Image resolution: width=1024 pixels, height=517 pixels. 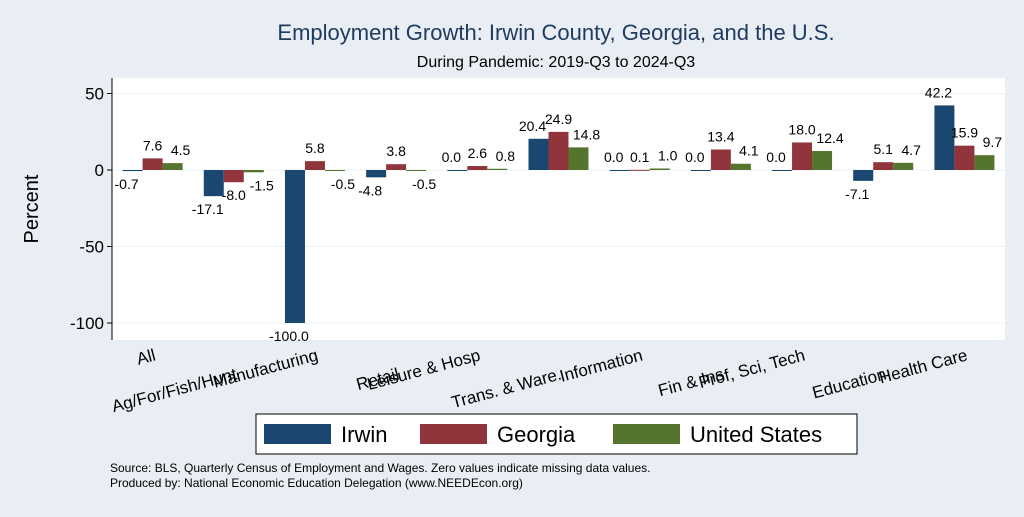 I want to click on bar-value-label: 42.2, so click(x=938, y=92).